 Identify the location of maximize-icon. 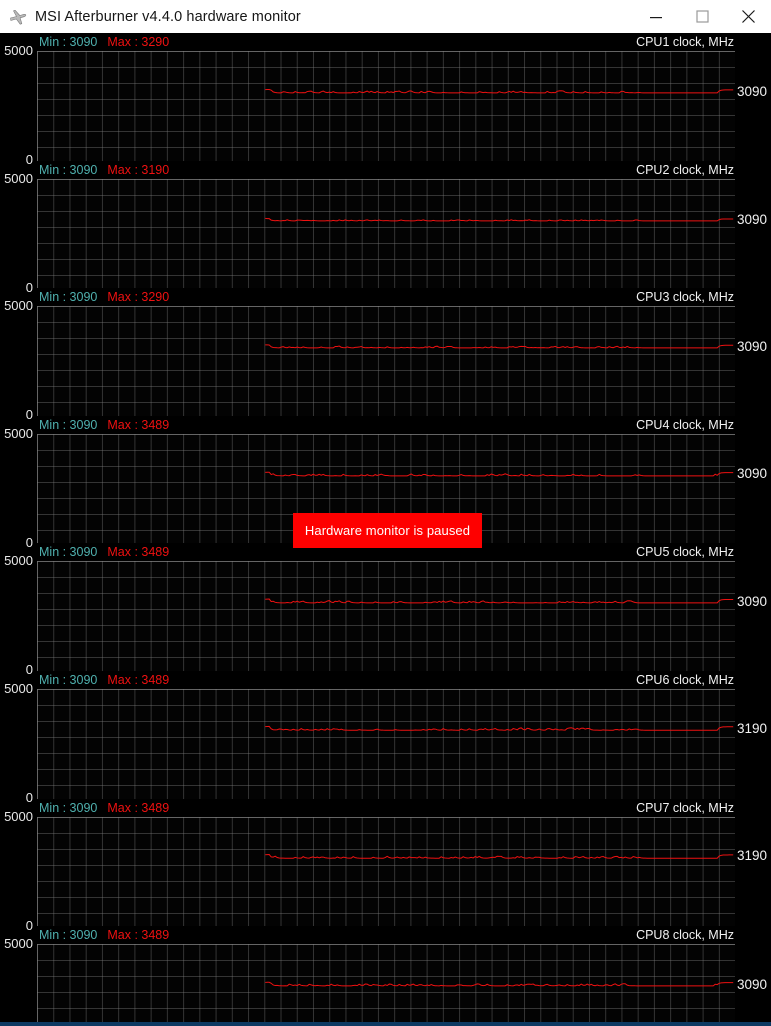
(702, 16).